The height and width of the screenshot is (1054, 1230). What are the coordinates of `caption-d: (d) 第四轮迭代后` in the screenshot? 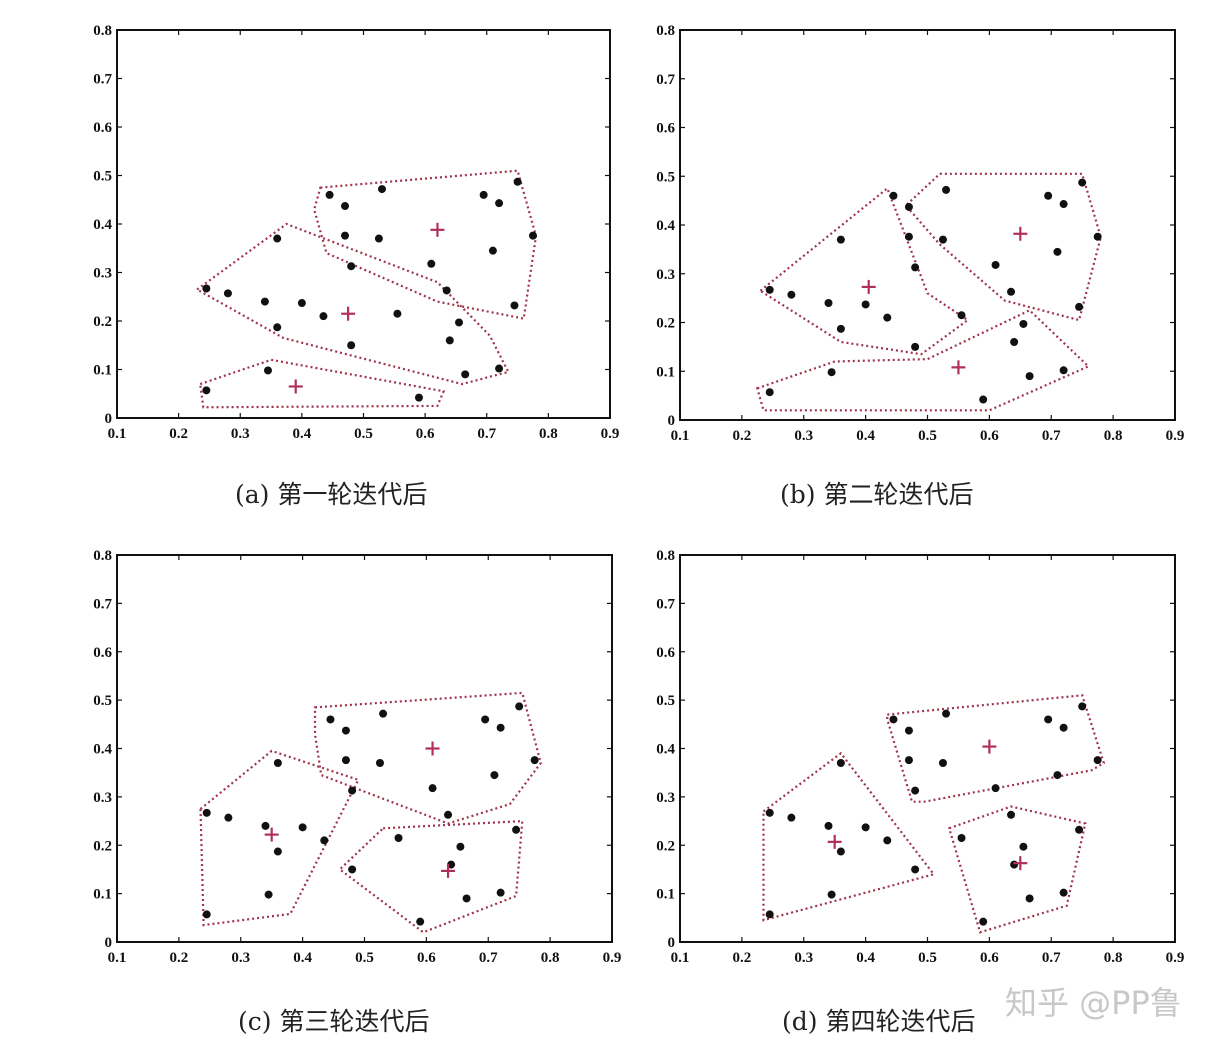 It's located at (878, 1021).